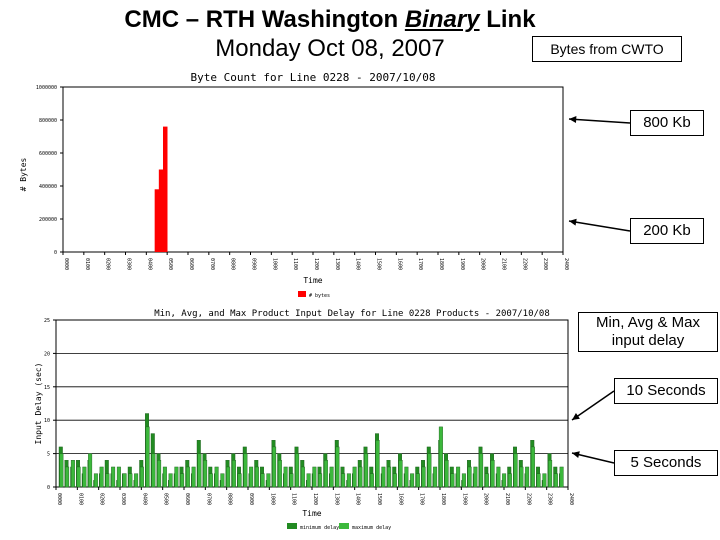 The width and height of the screenshot is (720, 540). I want to click on chart2-xtick-label: 2000, so click(486, 499).